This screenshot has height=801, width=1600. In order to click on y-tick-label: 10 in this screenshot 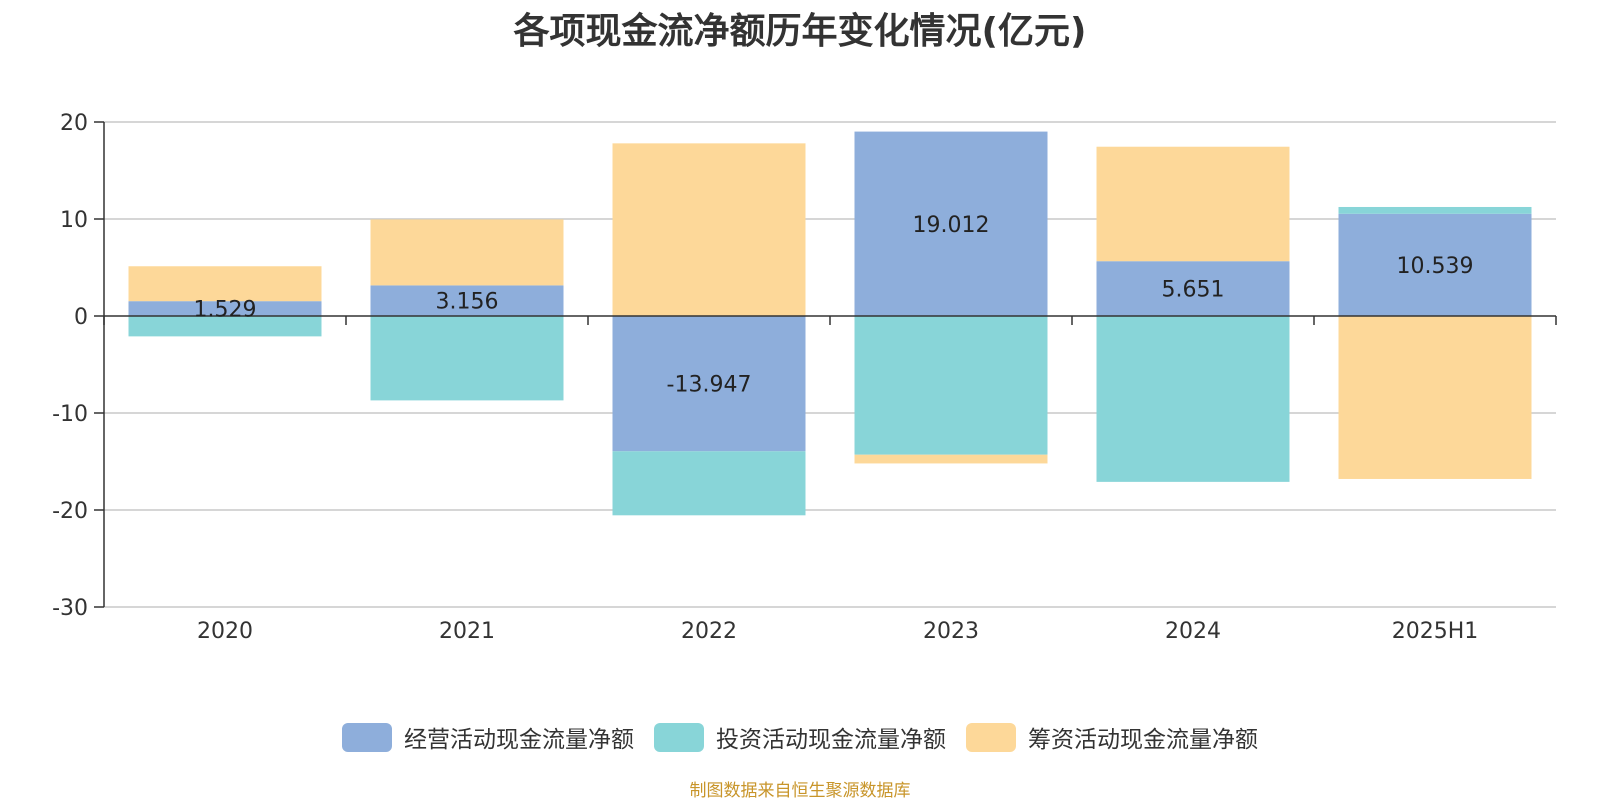, I will do `click(74, 220)`.